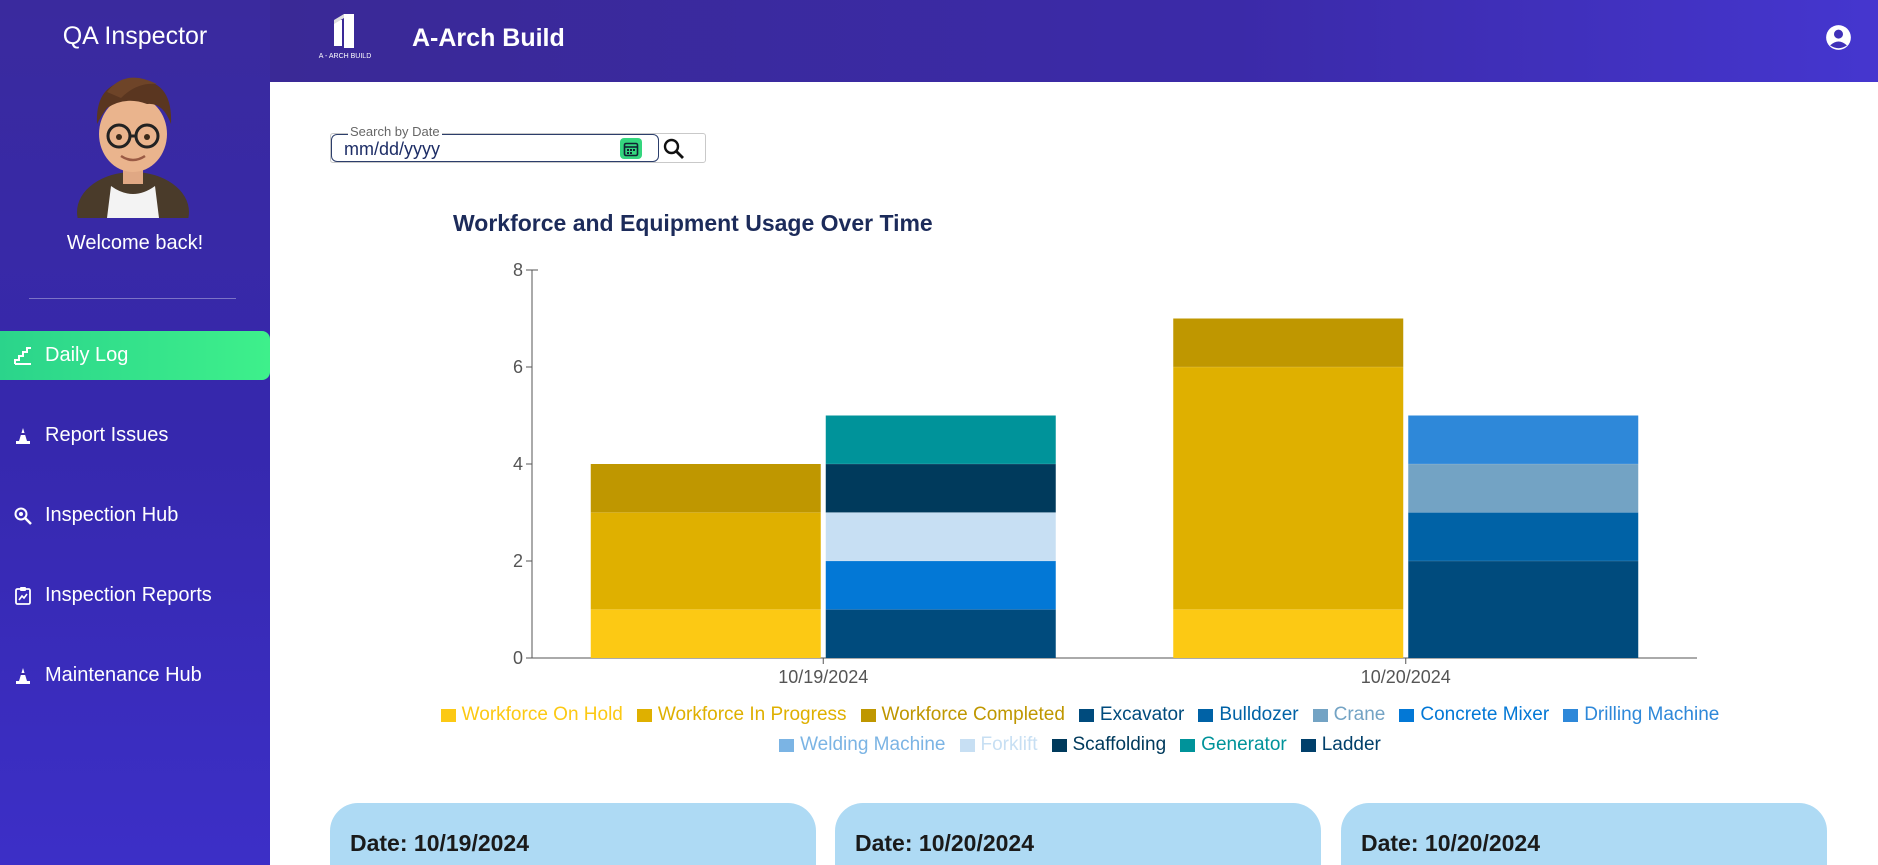  I want to click on sidebar-divider, so click(132, 298).